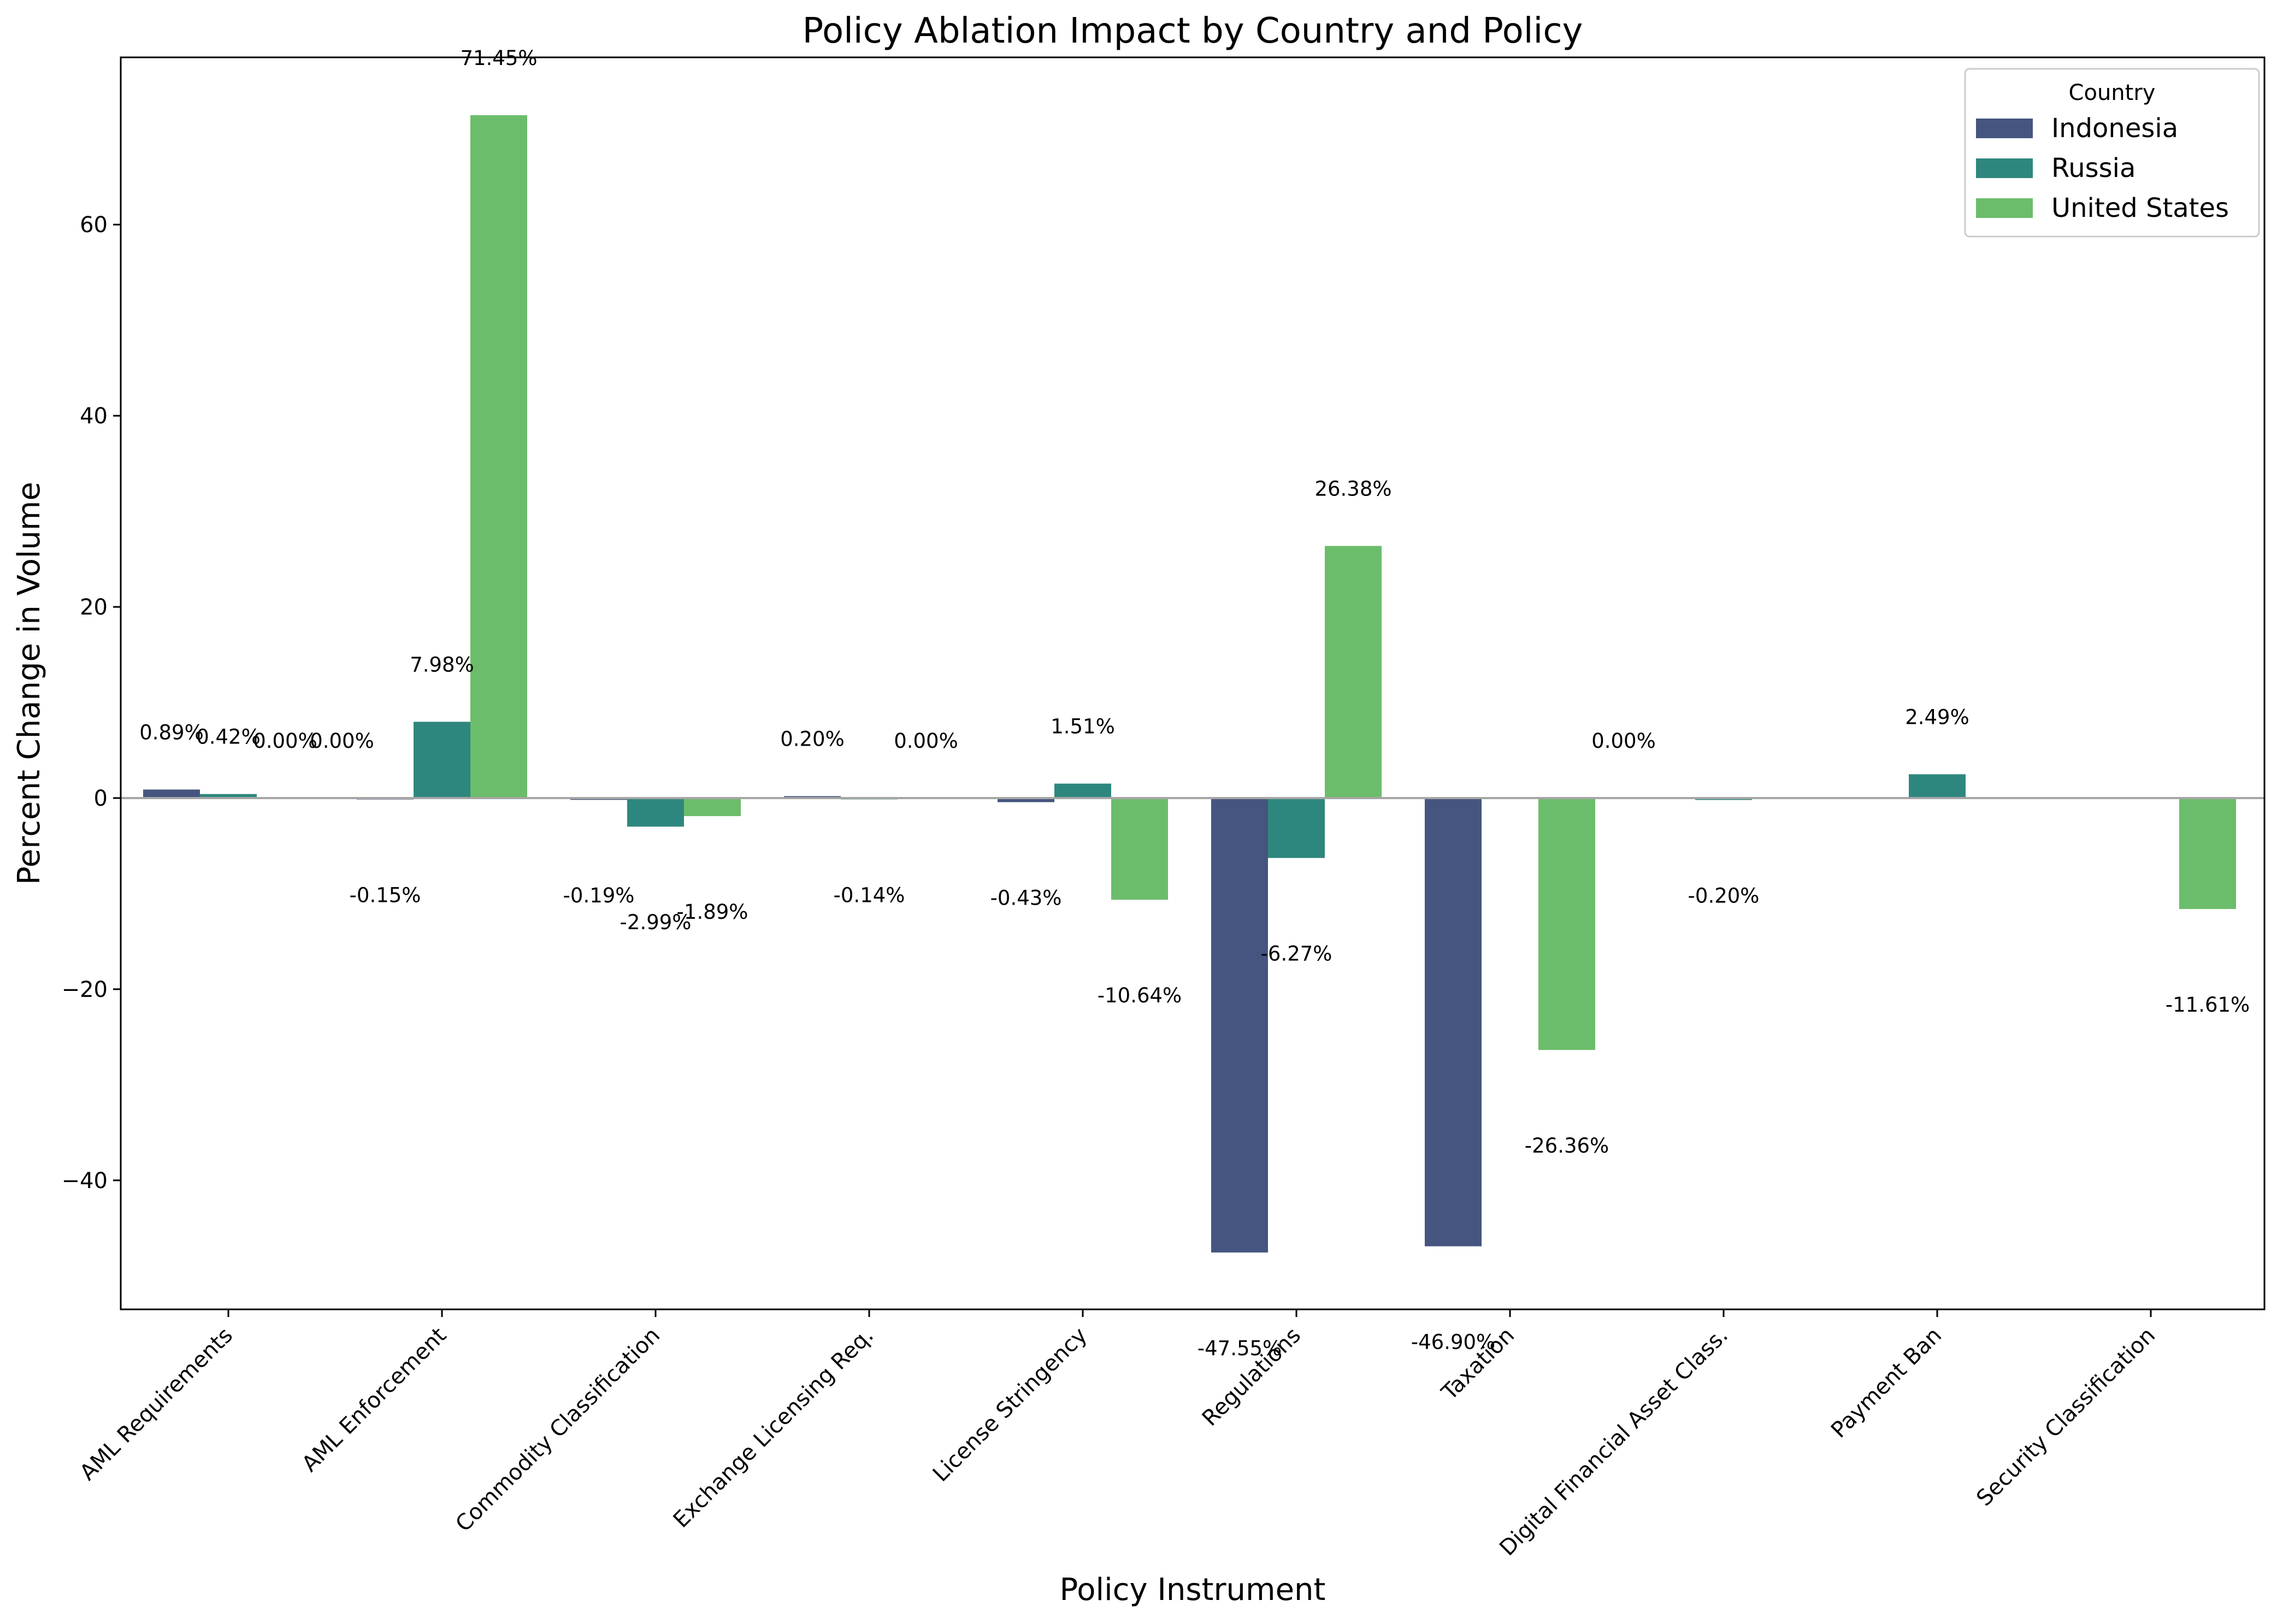 Image resolution: width=2277 pixels, height=1624 pixels. What do you see at coordinates (869, 895) in the screenshot?
I see `data-label-1-3: -0.14%` at bounding box center [869, 895].